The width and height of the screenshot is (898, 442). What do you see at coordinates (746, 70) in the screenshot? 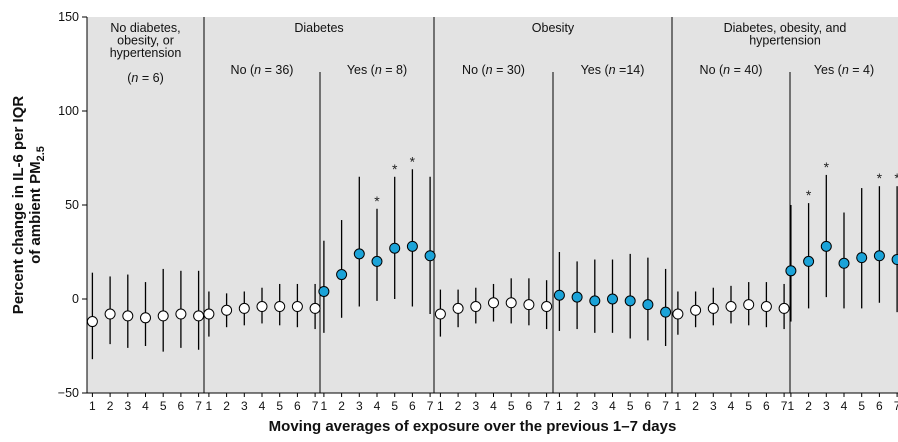
I see `subgroup-label-part: = 40)` at bounding box center [746, 70].